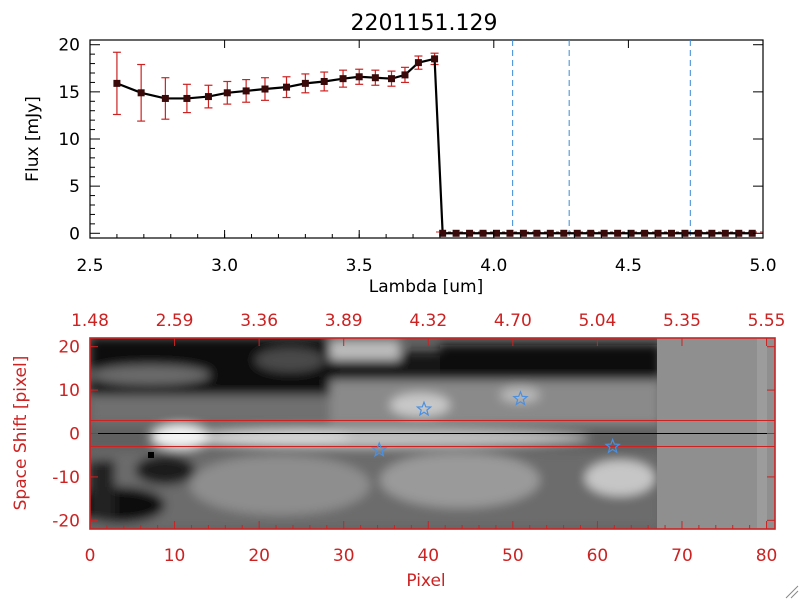 The image size is (800, 600). What do you see at coordinates (628, 266) in the screenshot?
I see `x-tick-label-4: 4.5` at bounding box center [628, 266].